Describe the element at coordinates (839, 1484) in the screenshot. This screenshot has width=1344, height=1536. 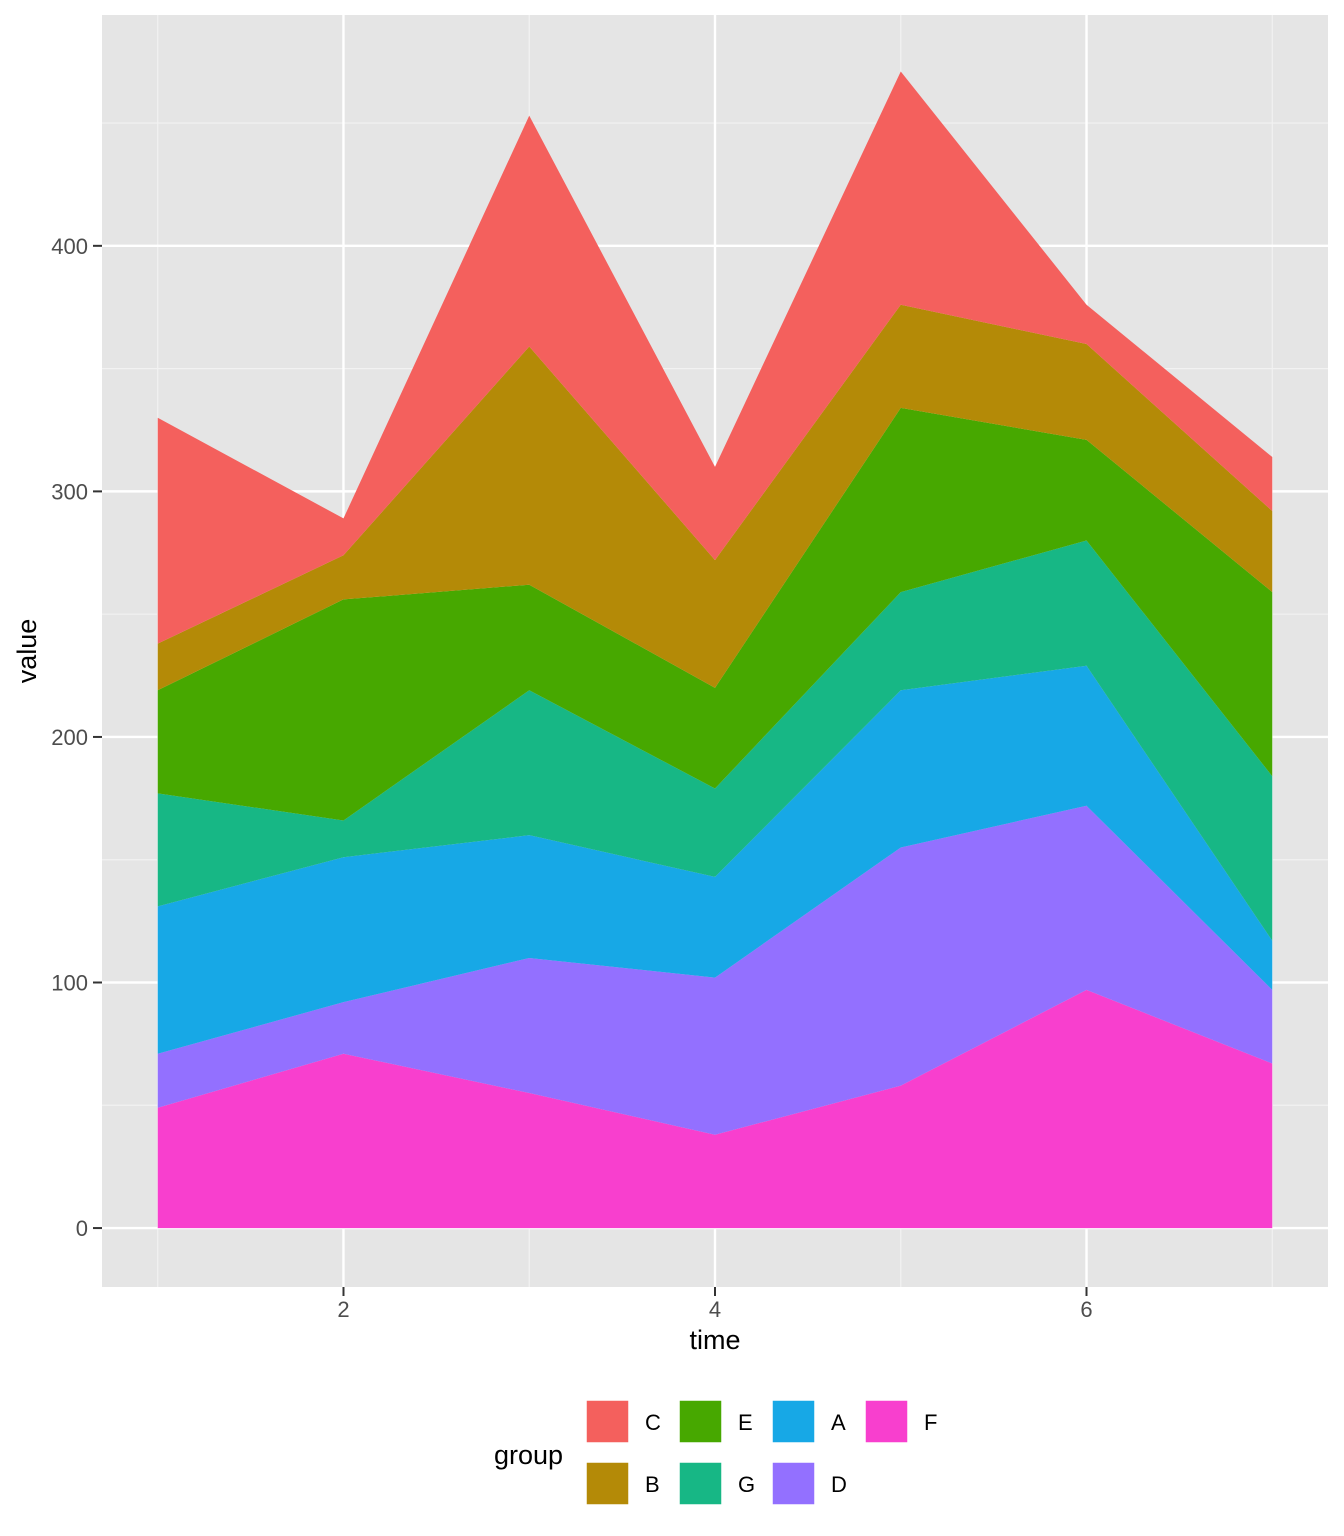
I see `legend-label-D: D` at that location.